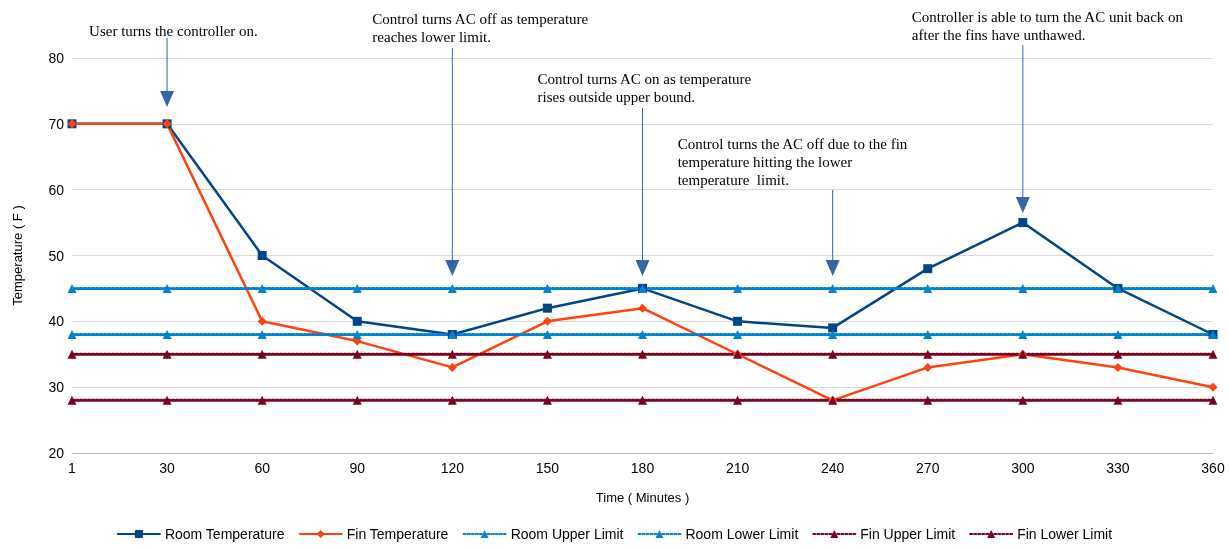 This screenshot has height=550, width=1229. What do you see at coordinates (397, 534) in the screenshot?
I see `legend-label: Fin Temperature` at bounding box center [397, 534].